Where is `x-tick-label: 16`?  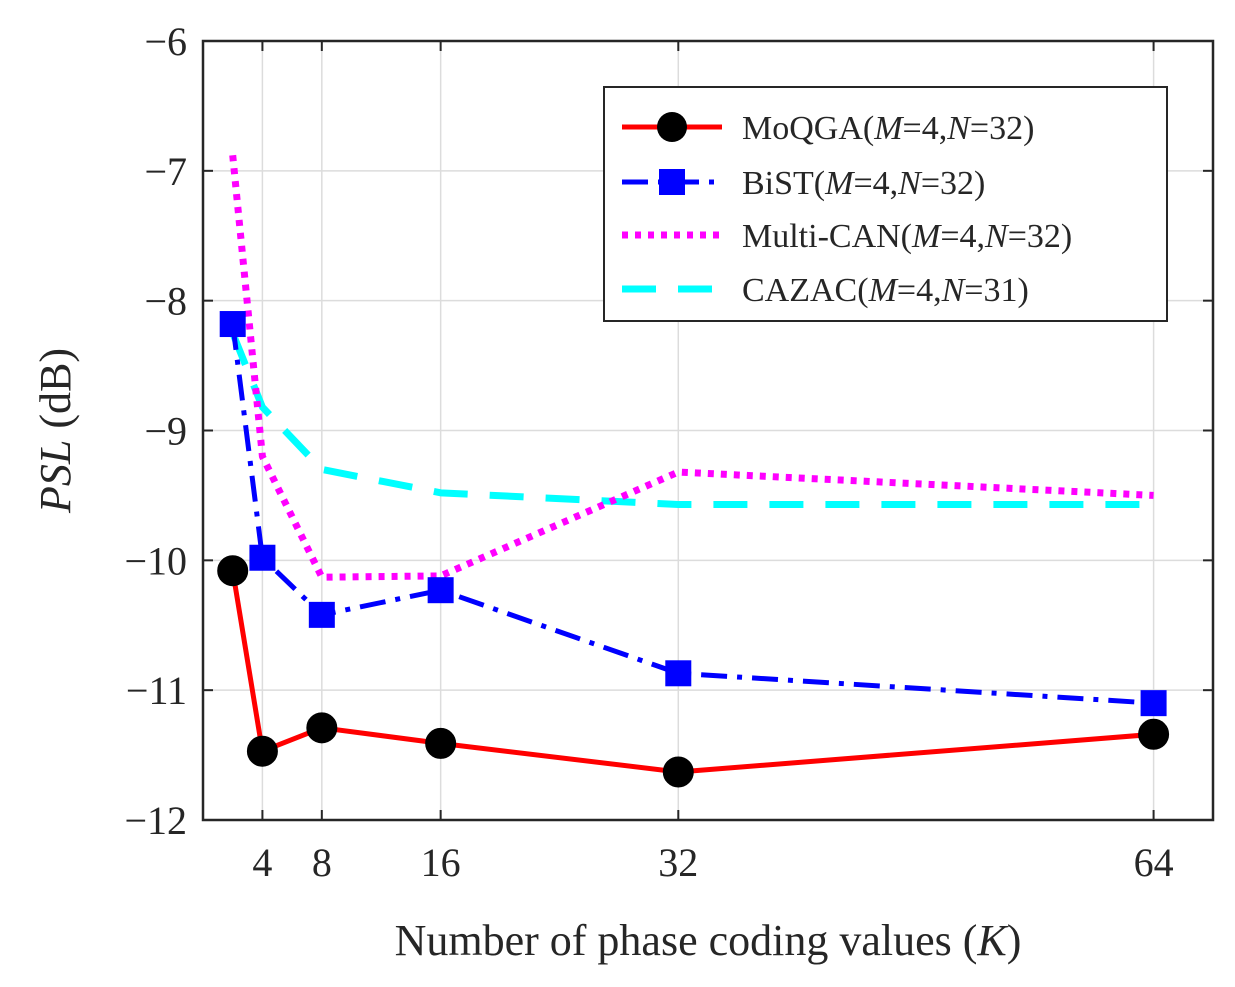 x-tick-label: 16 is located at coordinates (441, 862).